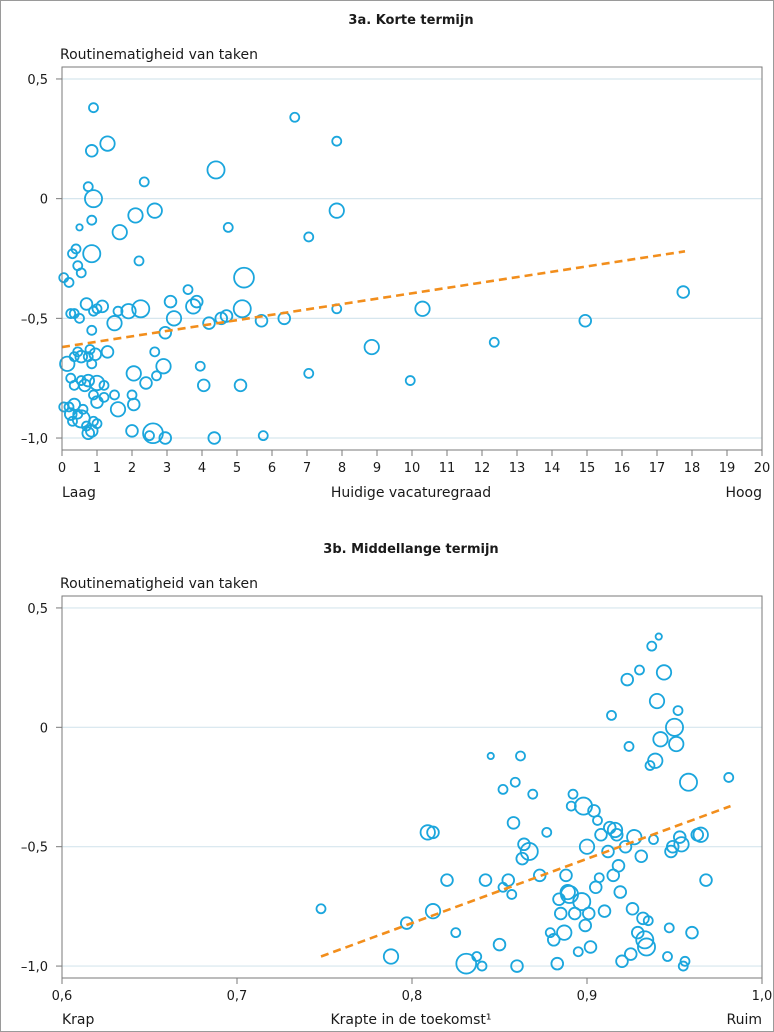  I want to click on b-x-tick-label: 0,8, so click(412, 996).